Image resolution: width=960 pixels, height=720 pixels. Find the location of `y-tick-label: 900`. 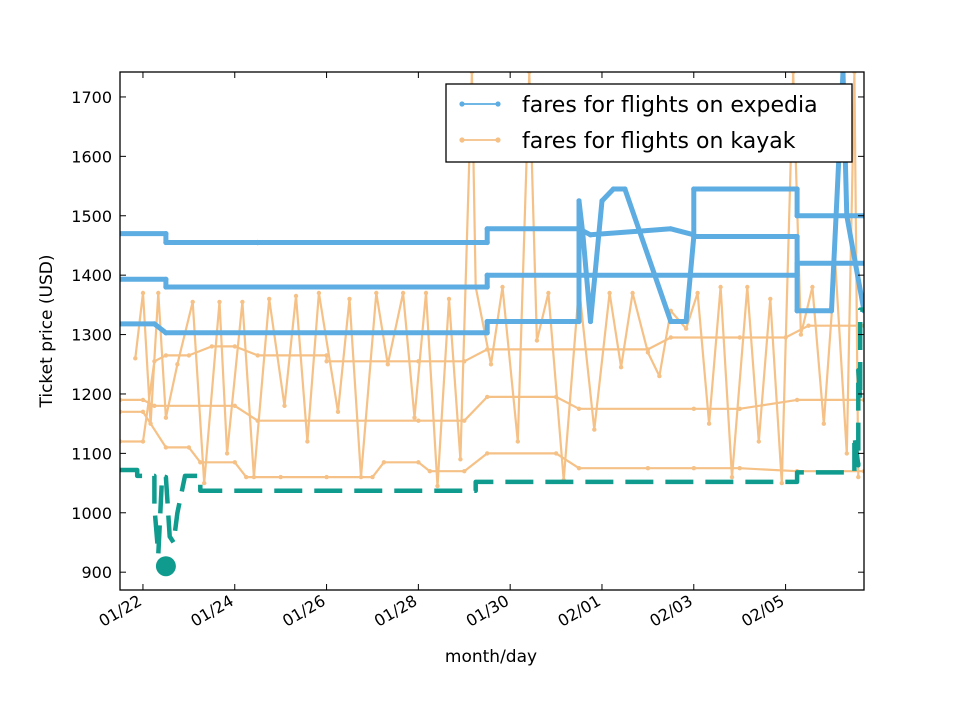

y-tick-label: 900 is located at coordinates (96, 572).